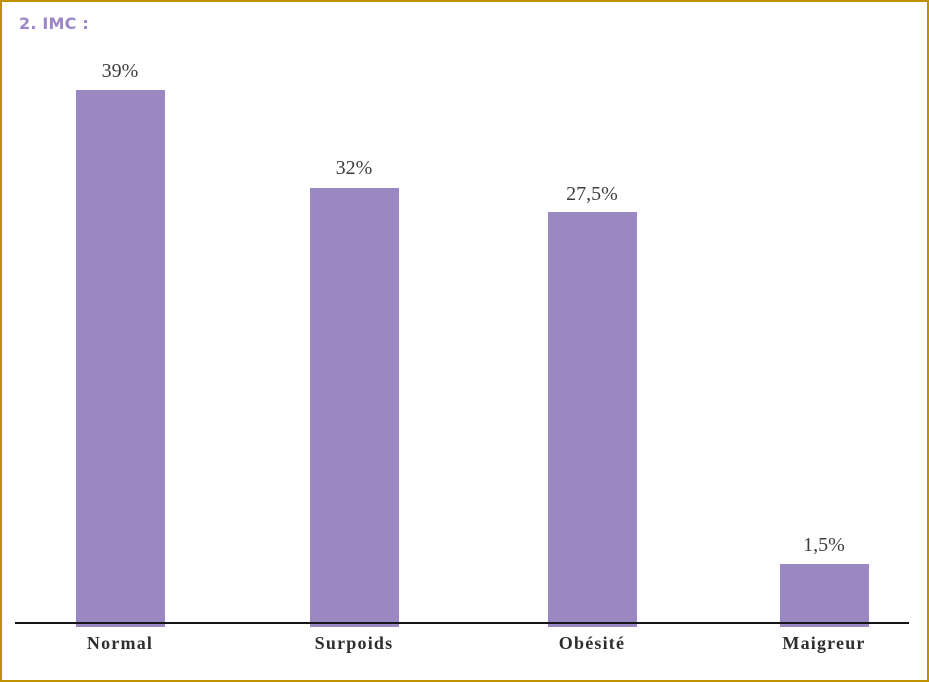 This screenshot has height=682, width=929. Describe the element at coordinates (824, 545) in the screenshot. I see `bar-value-label-maigreur: 1,5%` at that location.